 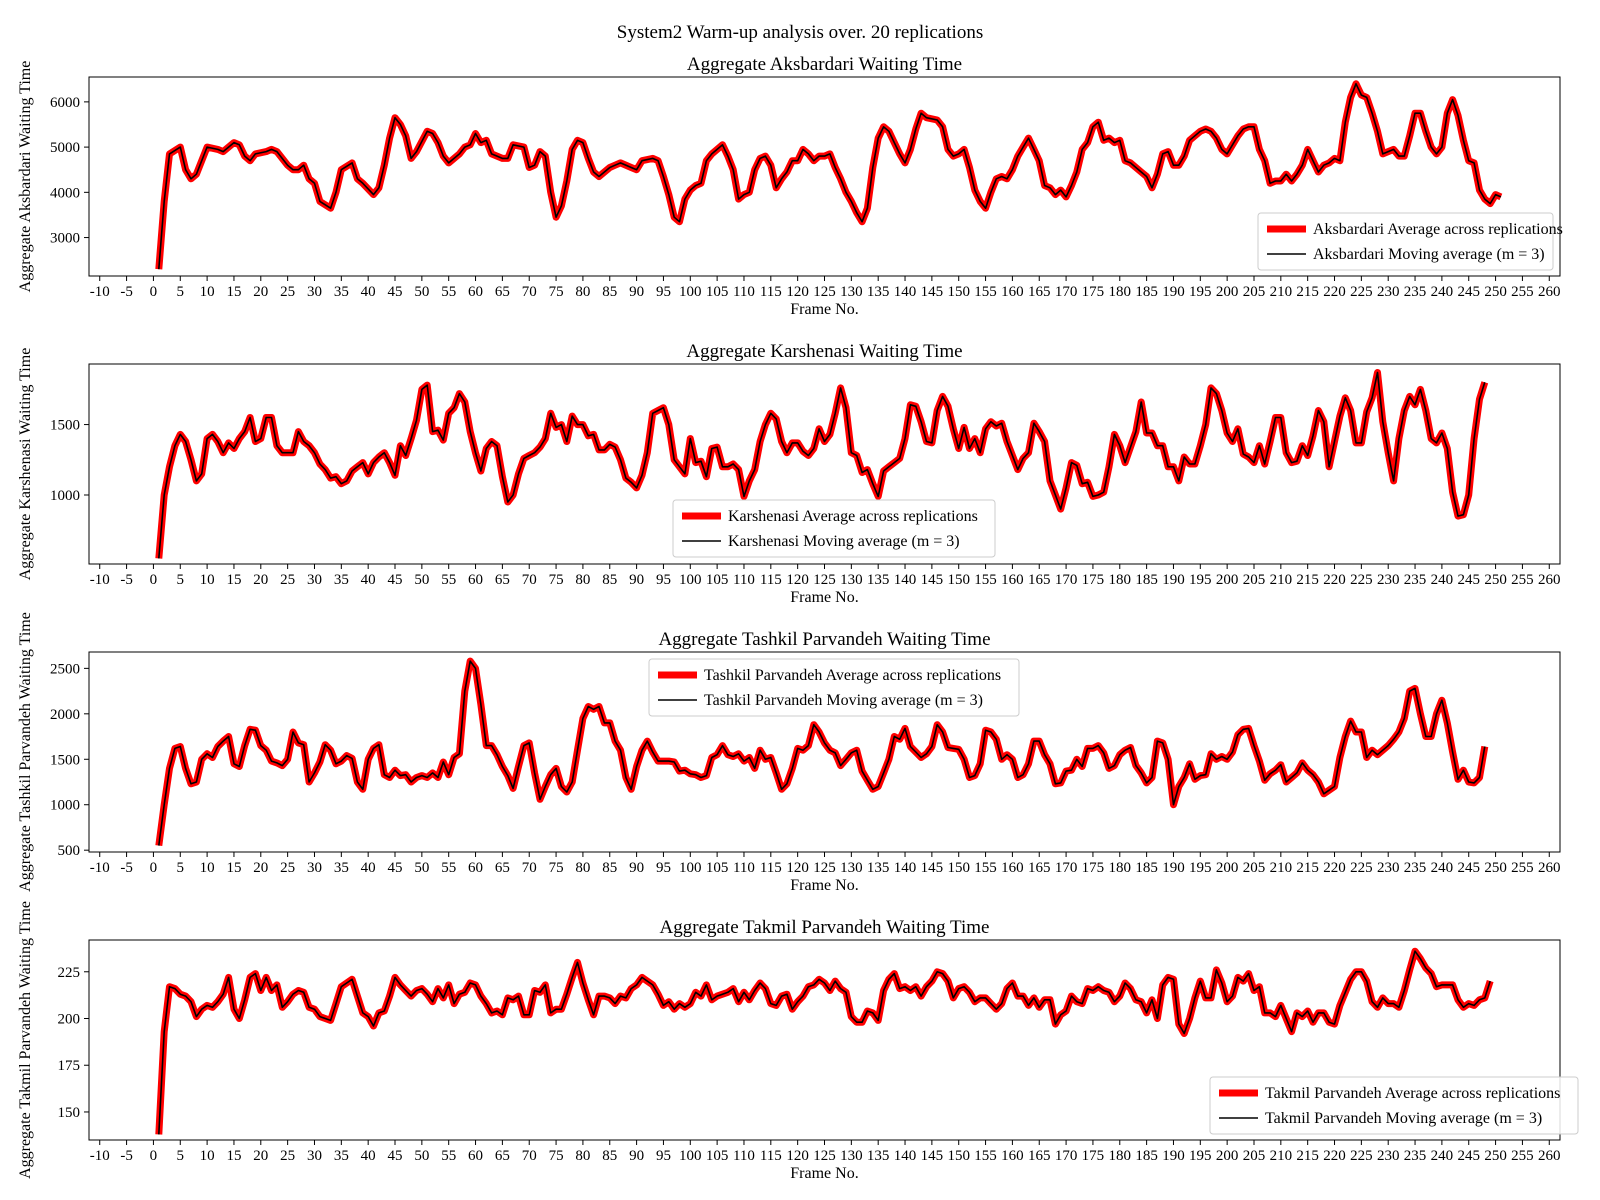 What do you see at coordinates (824, 1042) in the screenshot?
I see `series-moving-average-line` at bounding box center [824, 1042].